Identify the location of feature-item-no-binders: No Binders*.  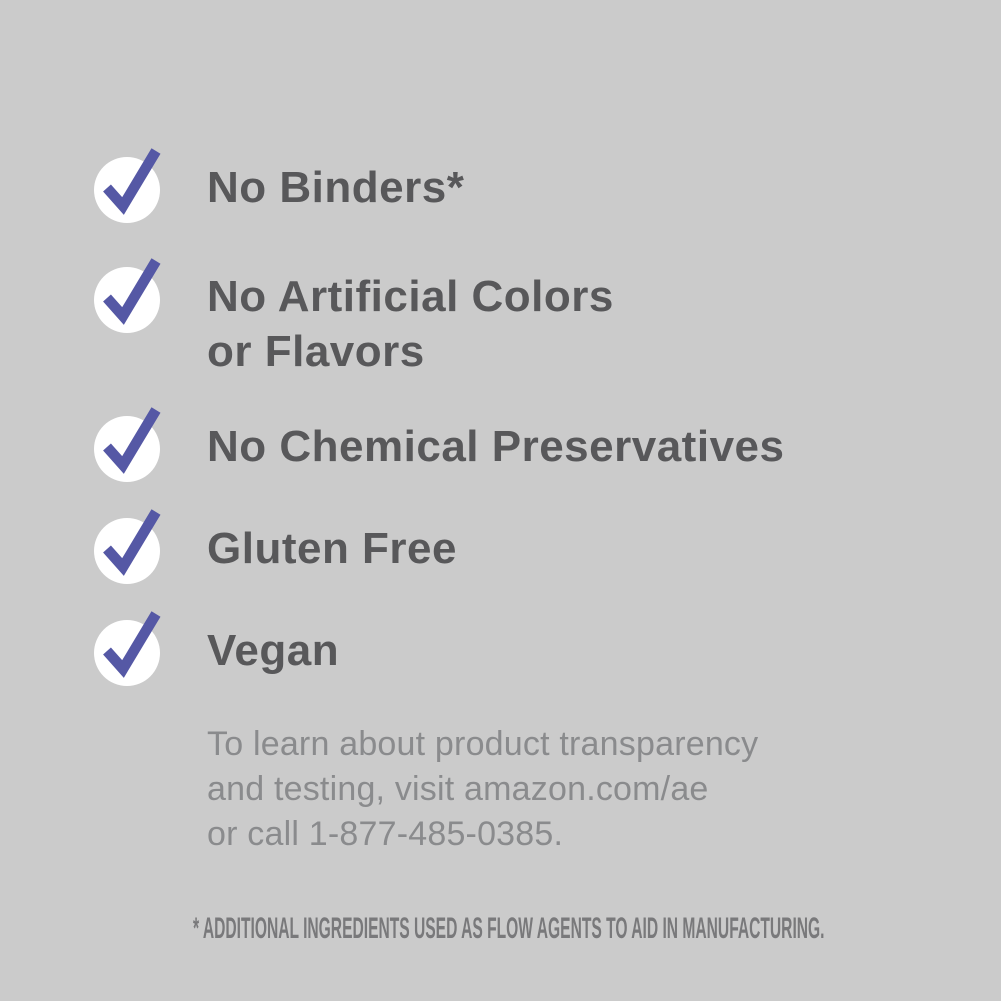
(279, 185).